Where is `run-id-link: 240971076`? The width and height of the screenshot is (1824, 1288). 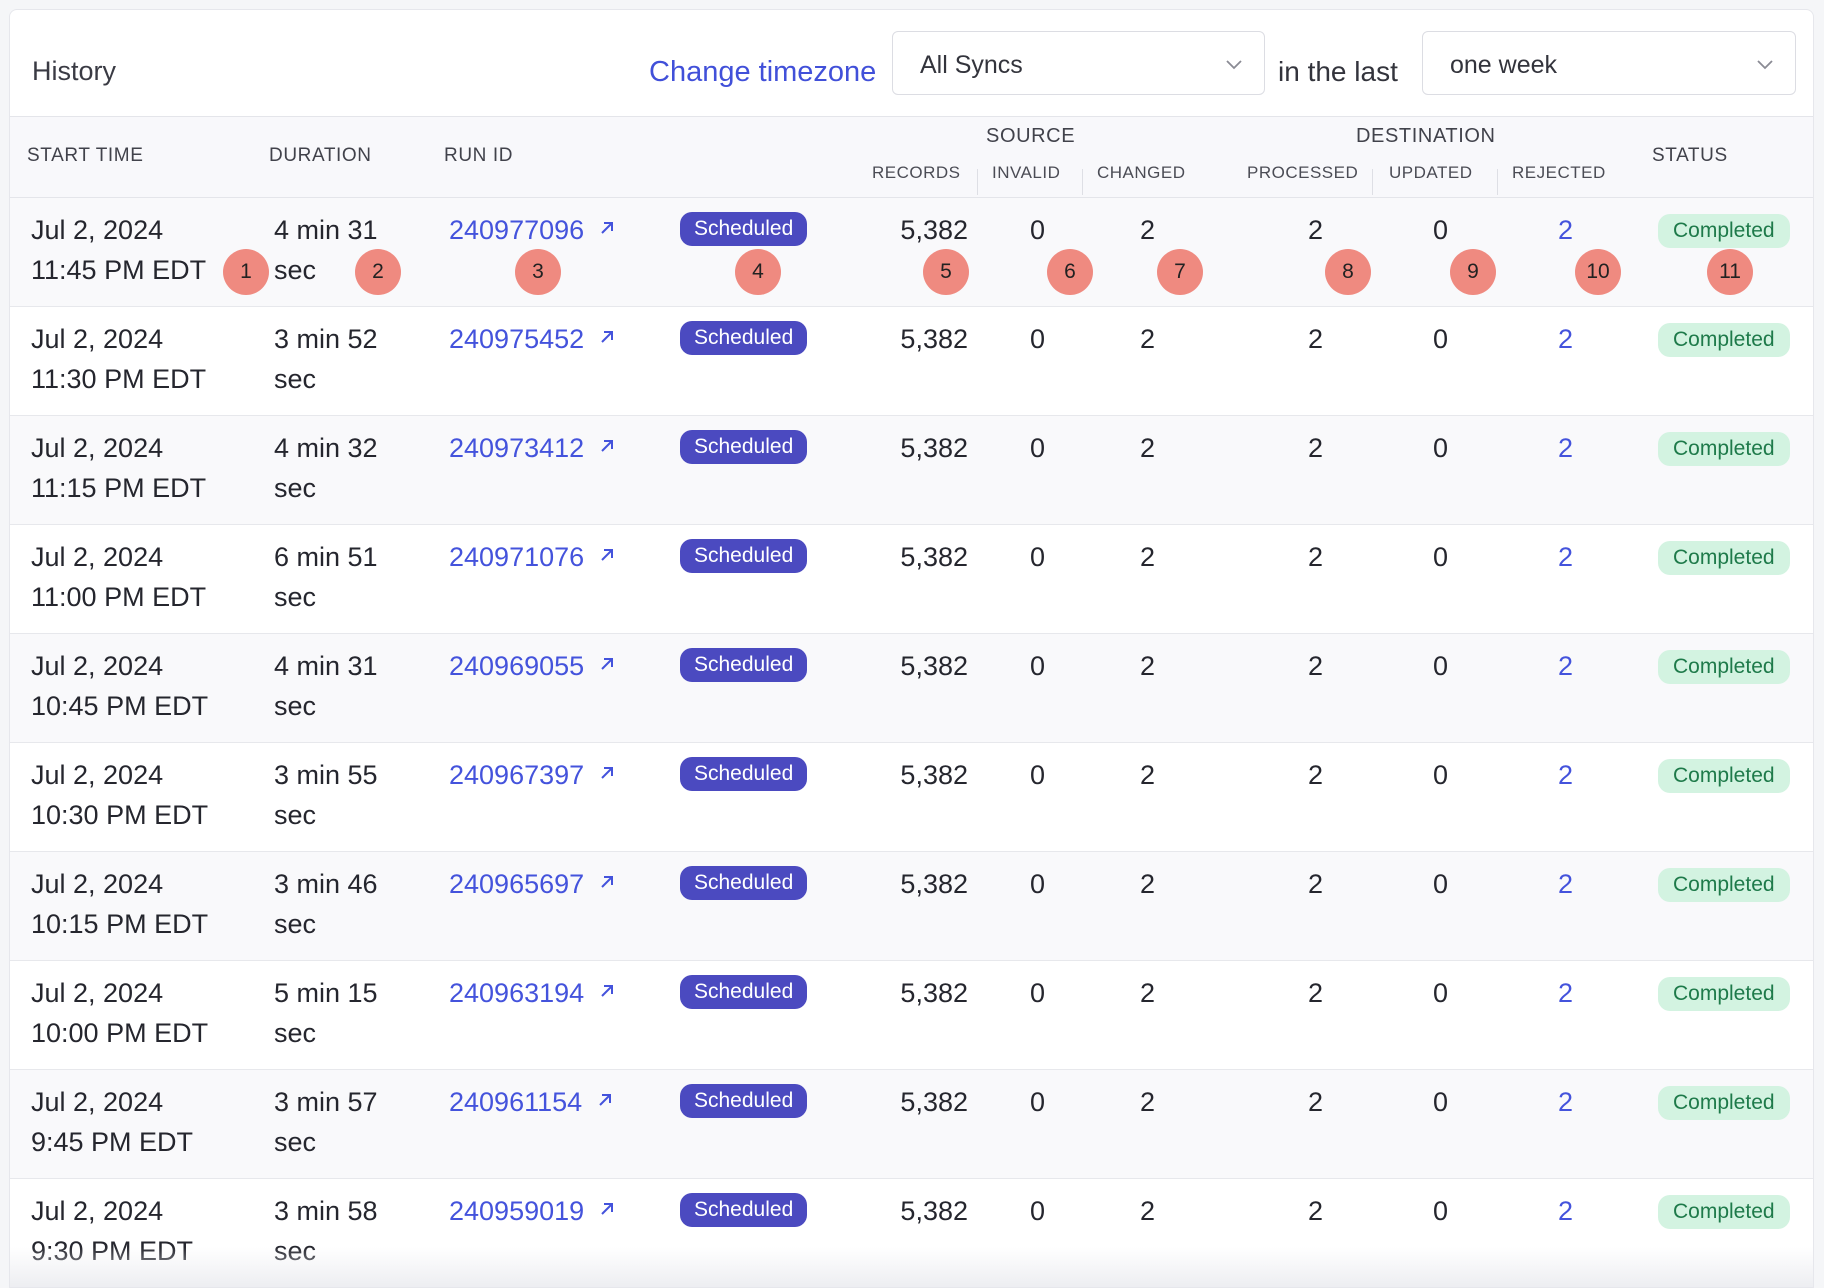 run-id-link: 240971076 is located at coordinates (532, 557).